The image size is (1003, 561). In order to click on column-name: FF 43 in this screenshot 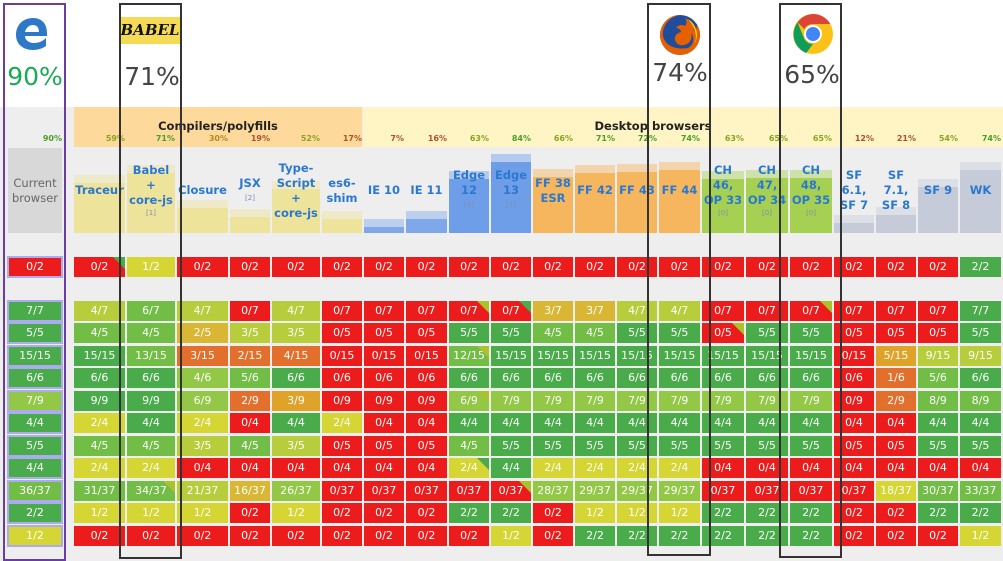, I will do `click(637, 190)`.